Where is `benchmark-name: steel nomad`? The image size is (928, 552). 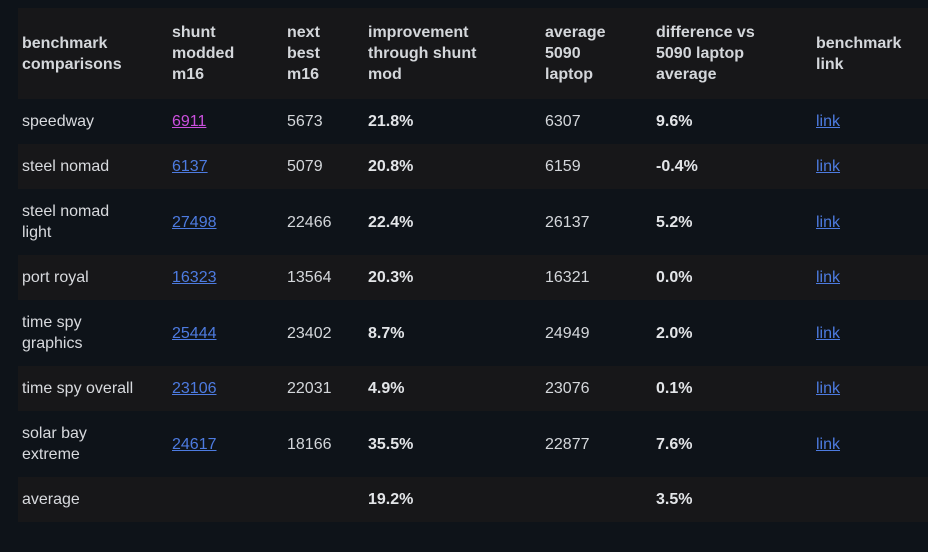 benchmark-name: steel nomad is located at coordinates (66, 166).